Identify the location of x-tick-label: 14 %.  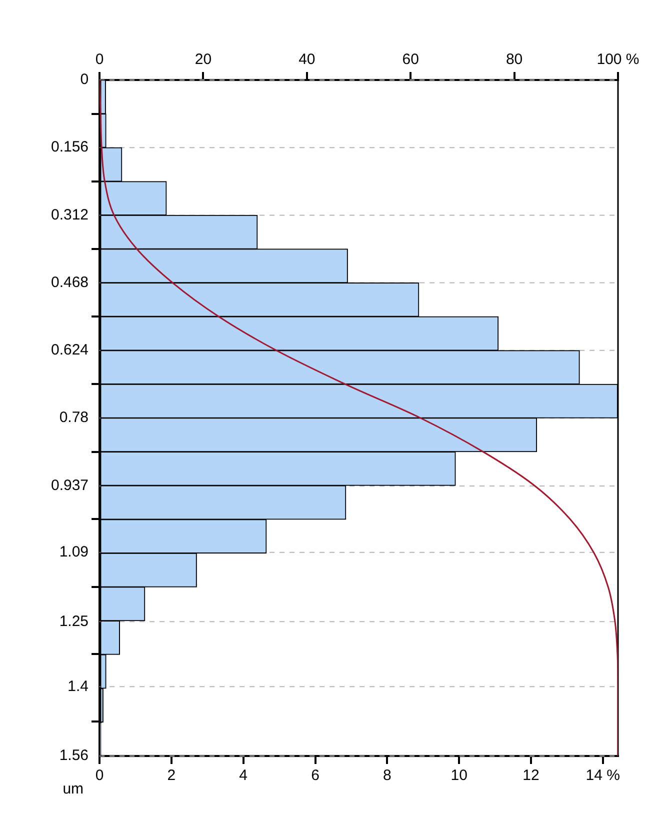
(603, 775).